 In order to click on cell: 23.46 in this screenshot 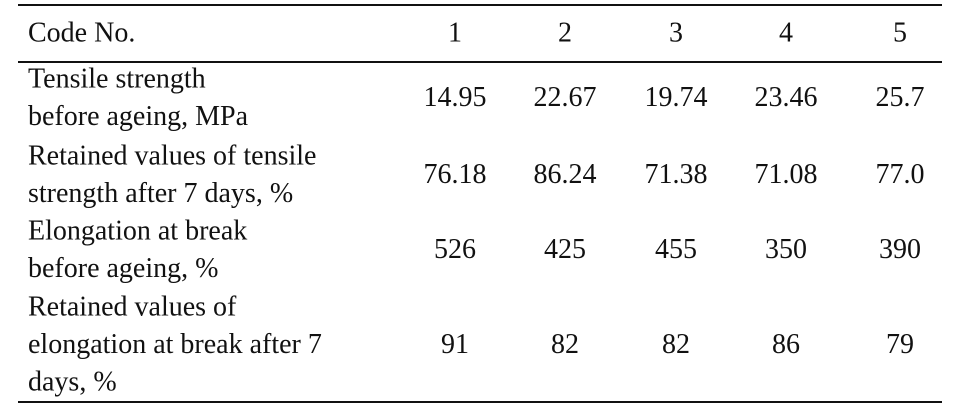, I will do `click(786, 97)`.